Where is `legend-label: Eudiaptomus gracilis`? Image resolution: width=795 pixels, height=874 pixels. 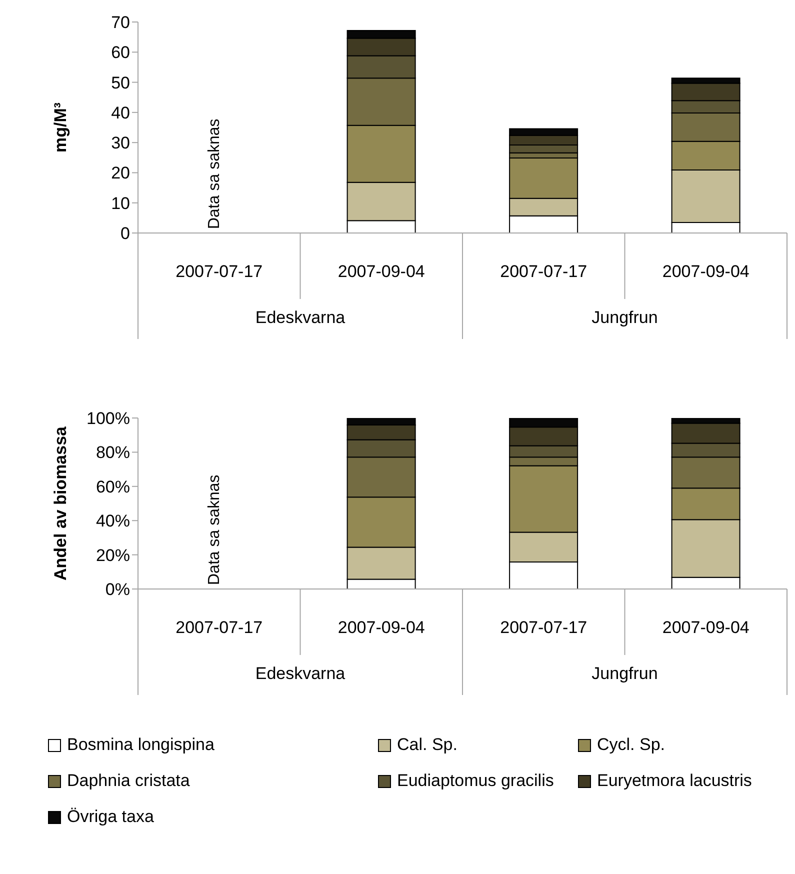
legend-label: Eudiaptomus gracilis is located at coordinates (475, 781).